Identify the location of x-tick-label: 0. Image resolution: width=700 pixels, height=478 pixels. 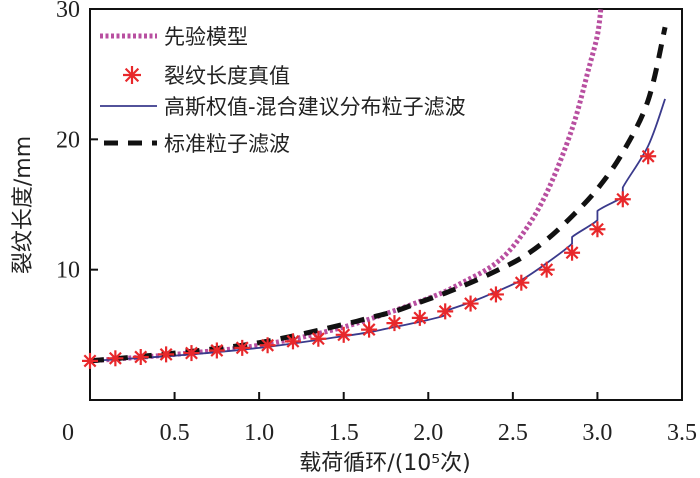
(68, 433).